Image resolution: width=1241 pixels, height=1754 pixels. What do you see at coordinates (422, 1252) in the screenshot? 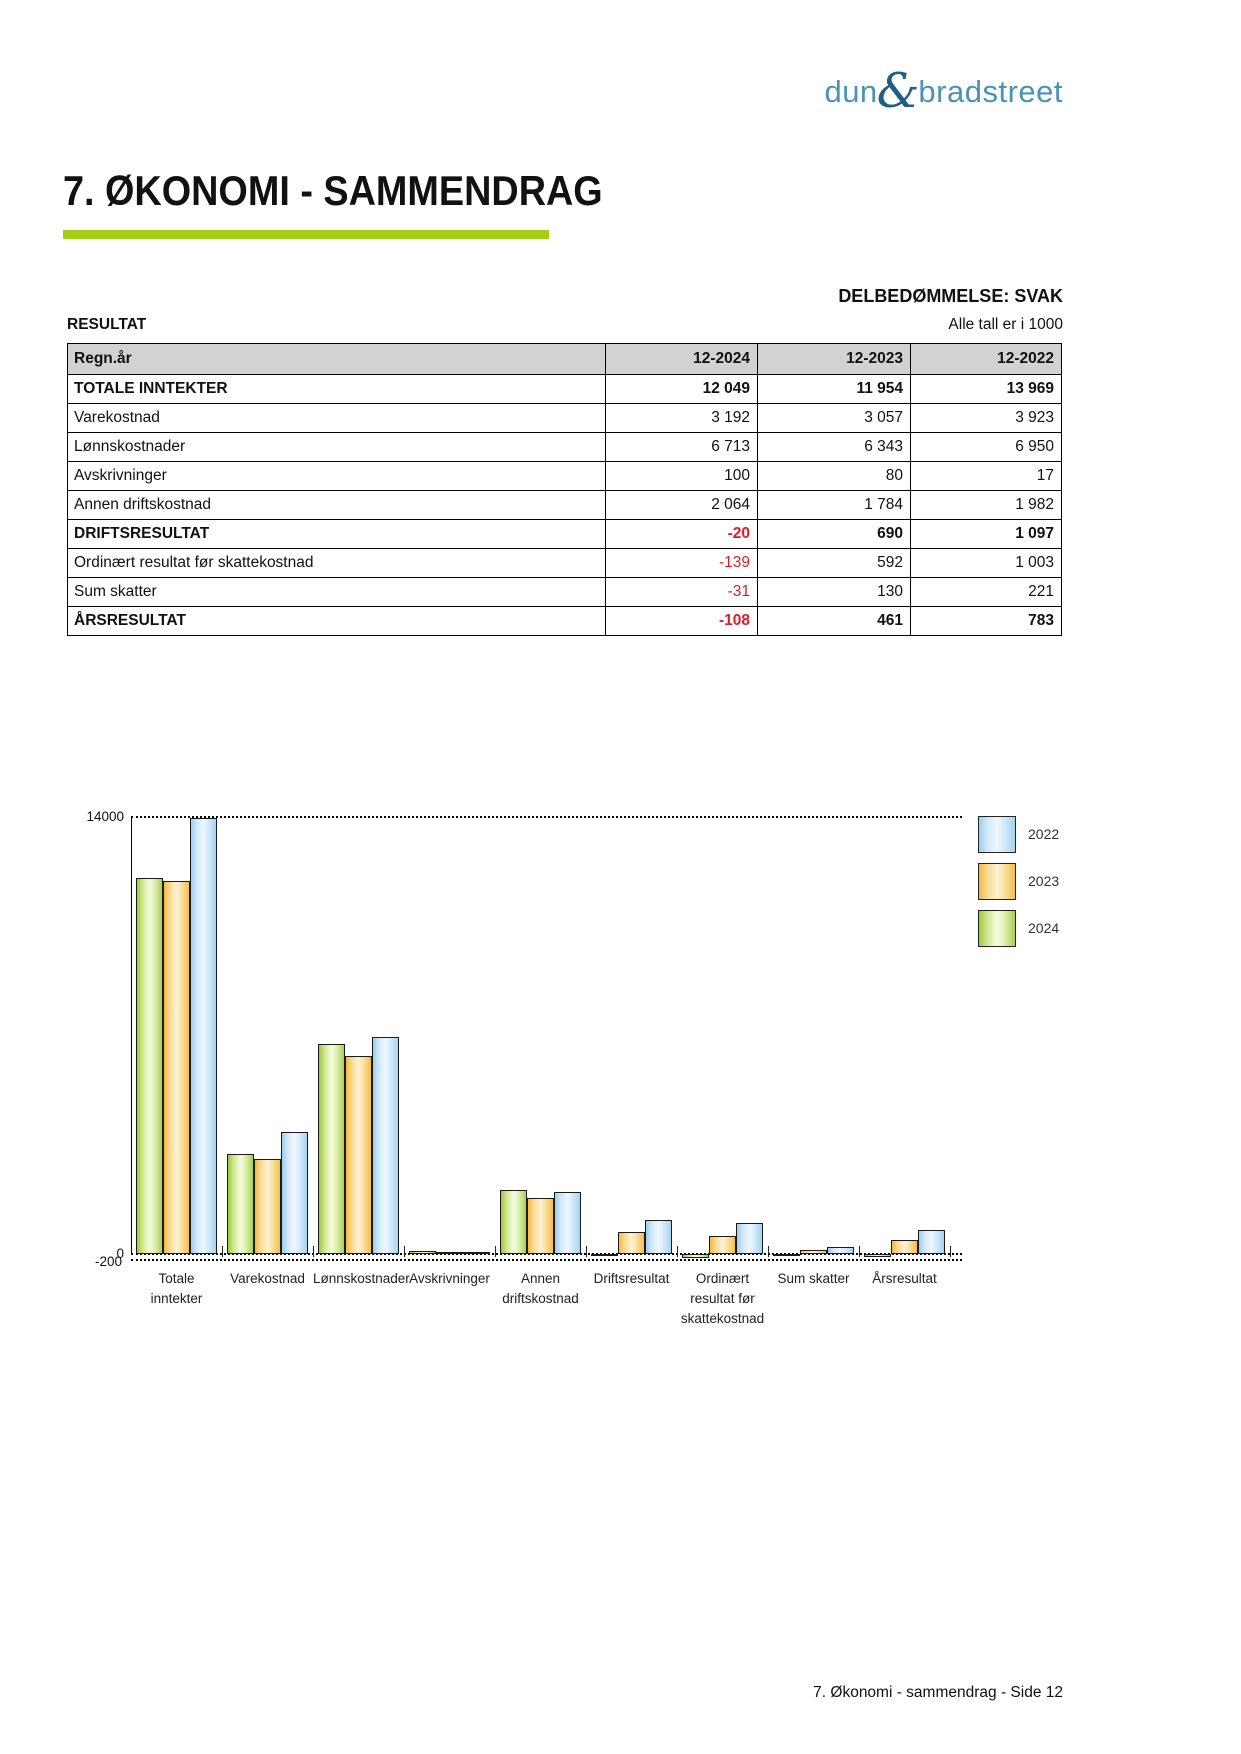
I see `bar-2024-avskrivninger` at bounding box center [422, 1252].